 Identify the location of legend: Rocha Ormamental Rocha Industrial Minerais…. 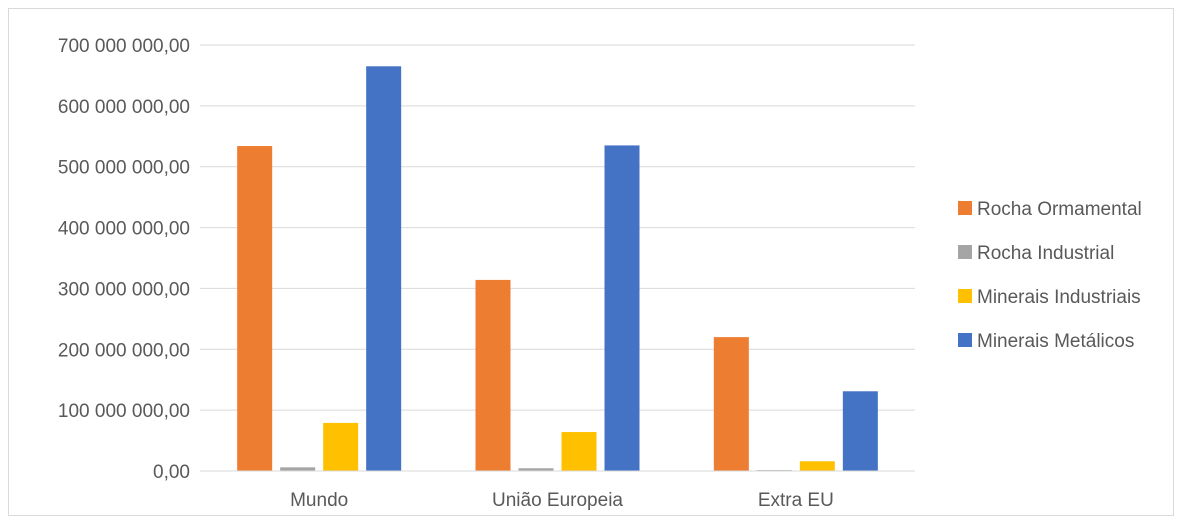
(1050, 275).